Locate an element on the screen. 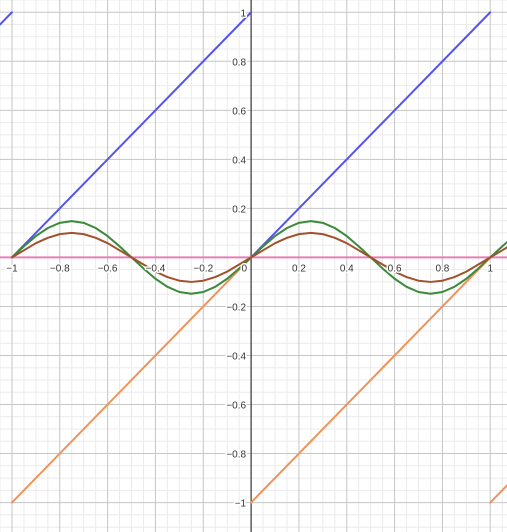 This screenshot has width=507, height=532. y-tick-label: −0.6 is located at coordinates (236, 406).